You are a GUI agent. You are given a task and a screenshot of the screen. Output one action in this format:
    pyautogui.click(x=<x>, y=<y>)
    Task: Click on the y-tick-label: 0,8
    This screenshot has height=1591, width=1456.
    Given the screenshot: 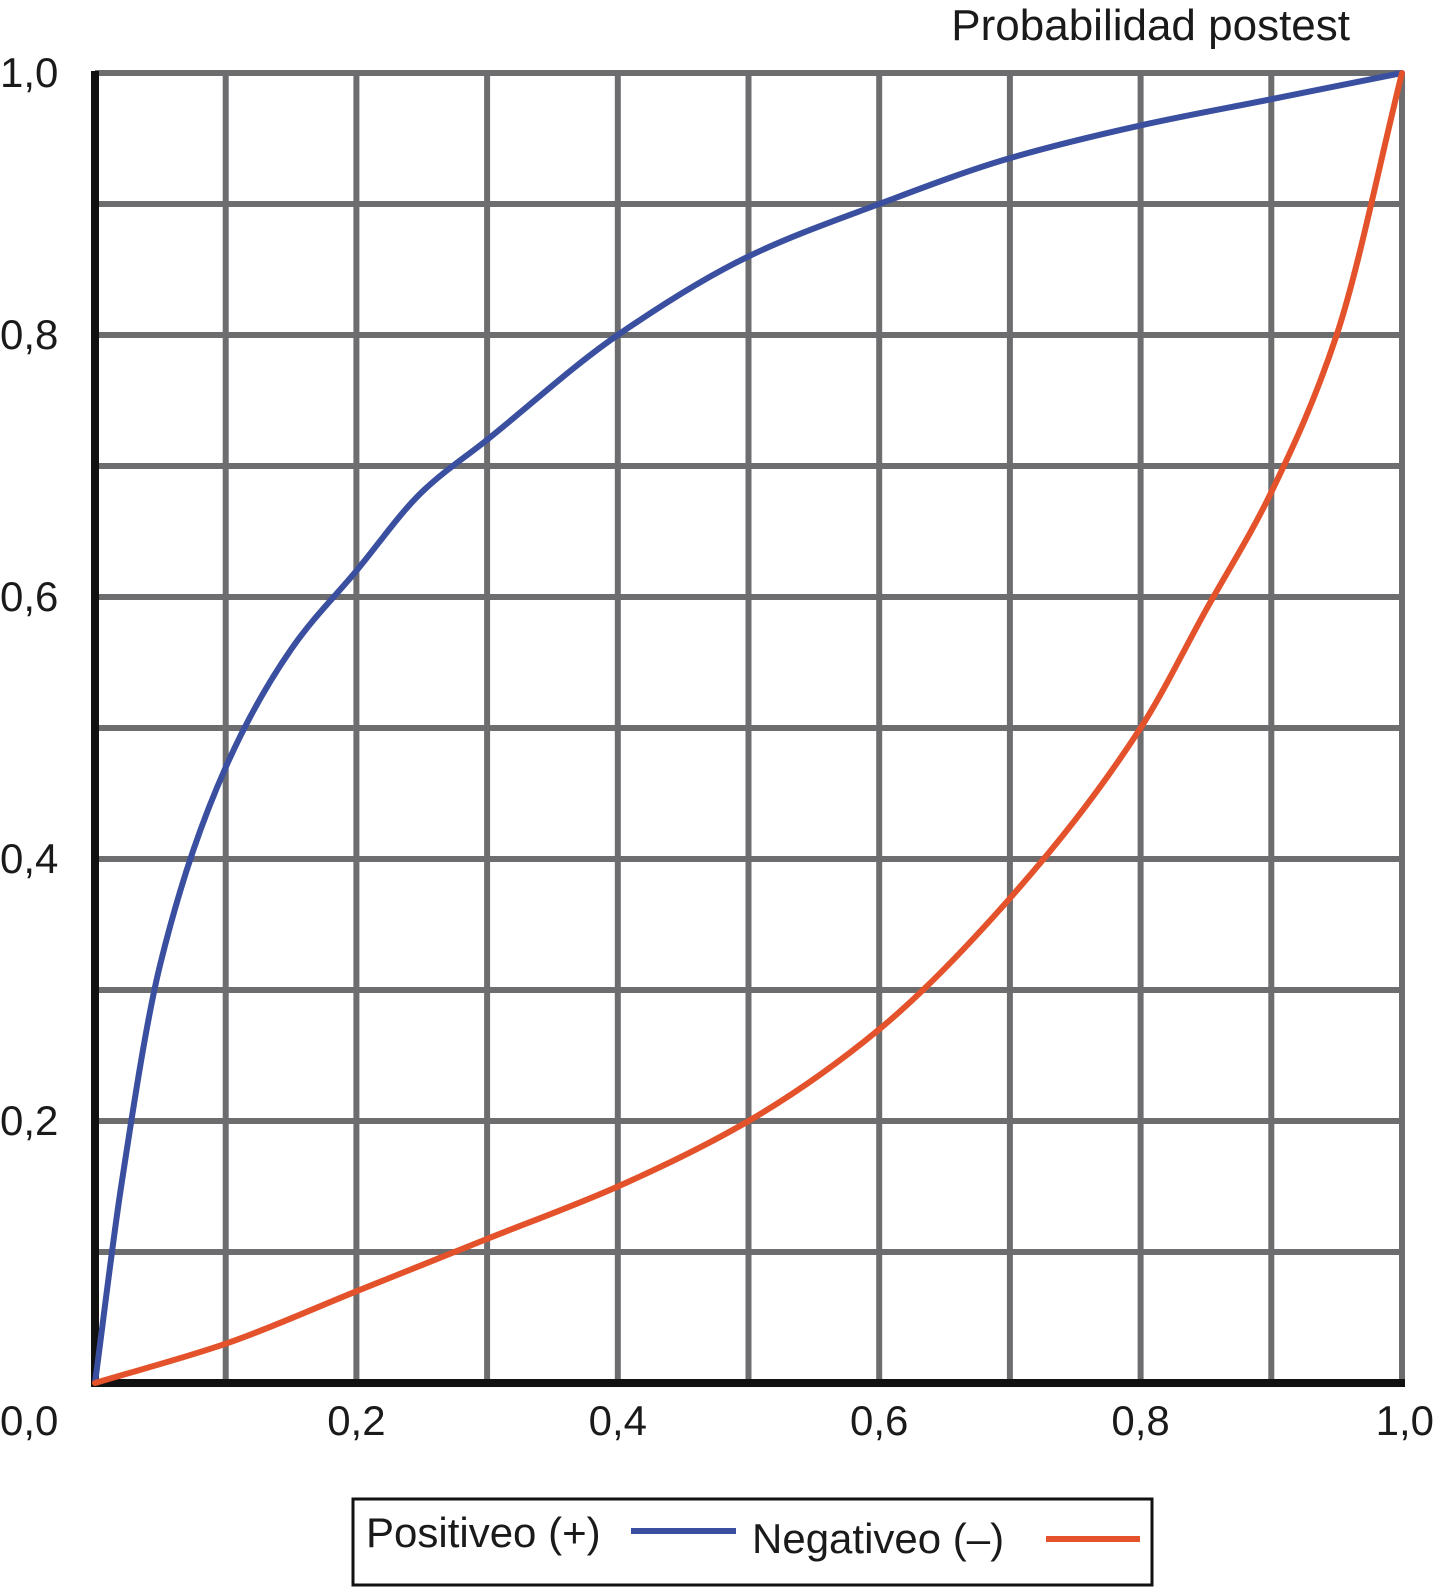 What is the action you would take?
    pyautogui.click(x=29, y=334)
    